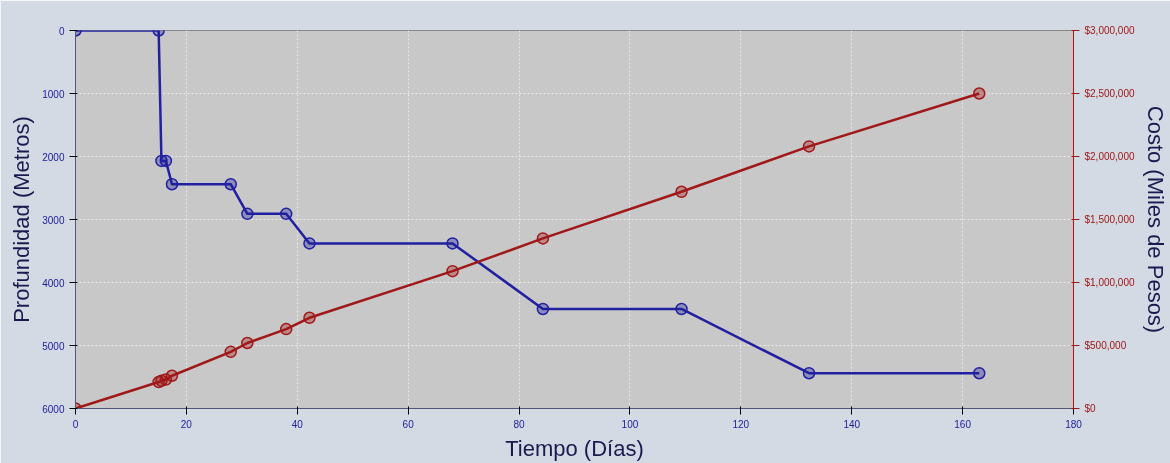 This screenshot has width=1170, height=463. I want to click on y-tick-label: 1000, so click(53, 94).